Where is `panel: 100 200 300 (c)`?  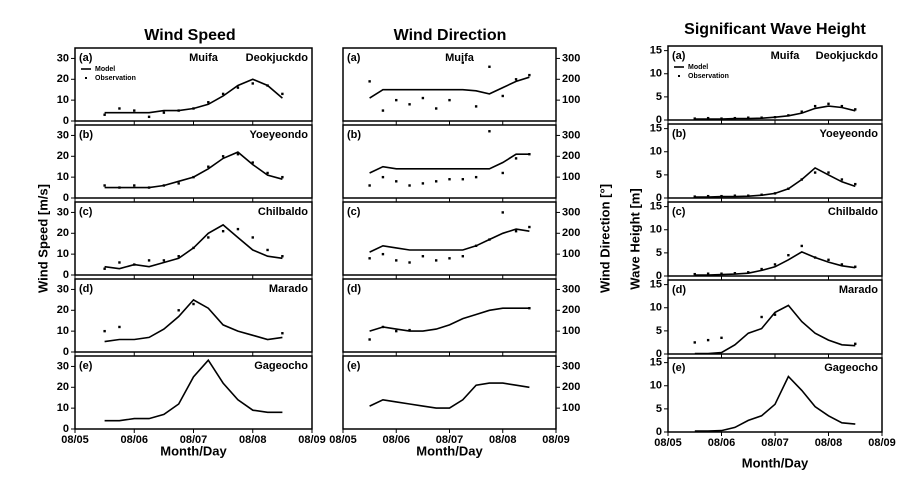 panel: 100 200 300 (c) is located at coordinates (461, 240).